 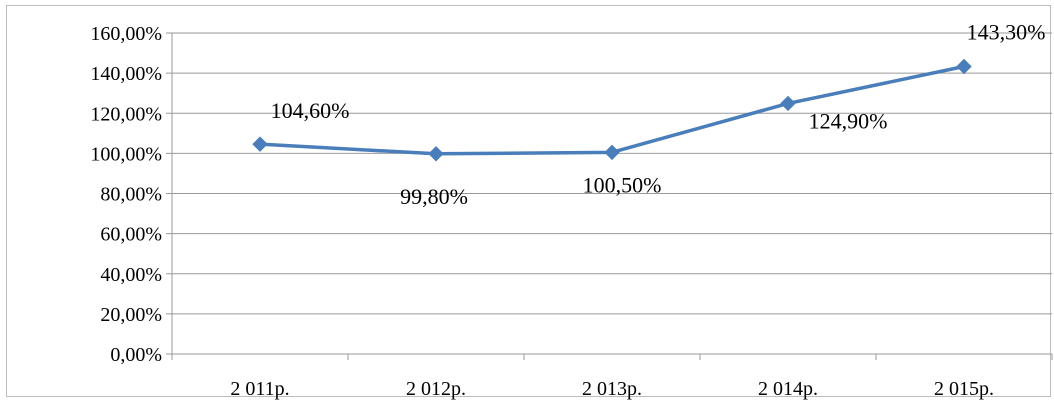 I want to click on data-label: 100,50%, so click(x=622, y=184).